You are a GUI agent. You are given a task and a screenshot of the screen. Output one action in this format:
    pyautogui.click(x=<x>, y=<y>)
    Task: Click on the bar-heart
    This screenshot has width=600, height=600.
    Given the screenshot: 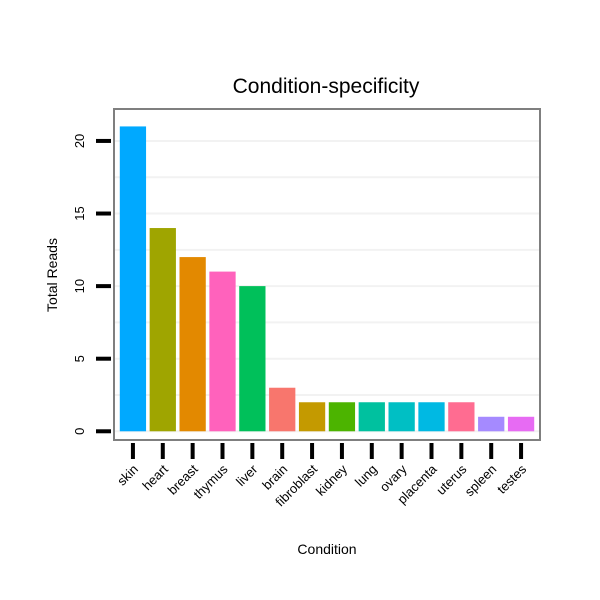 What is the action you would take?
    pyautogui.click(x=162, y=330)
    